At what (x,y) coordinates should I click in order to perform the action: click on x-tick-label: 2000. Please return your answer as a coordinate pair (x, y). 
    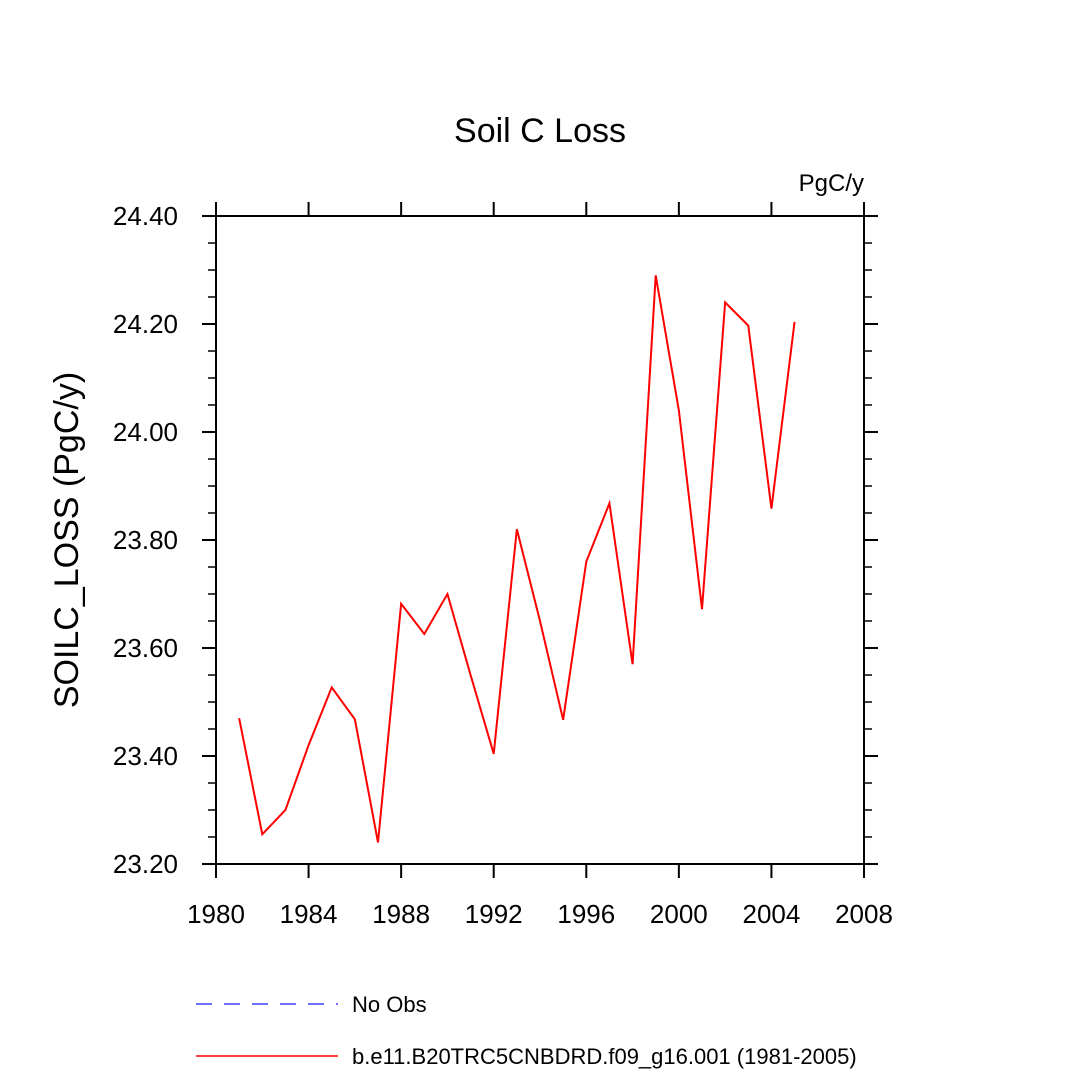
    Looking at the image, I should click on (679, 914).